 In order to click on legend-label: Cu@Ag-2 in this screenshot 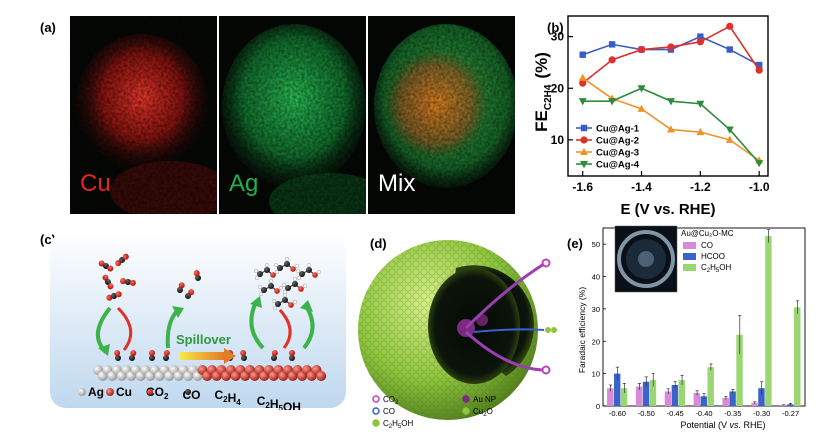, I will do `click(617, 141)`.